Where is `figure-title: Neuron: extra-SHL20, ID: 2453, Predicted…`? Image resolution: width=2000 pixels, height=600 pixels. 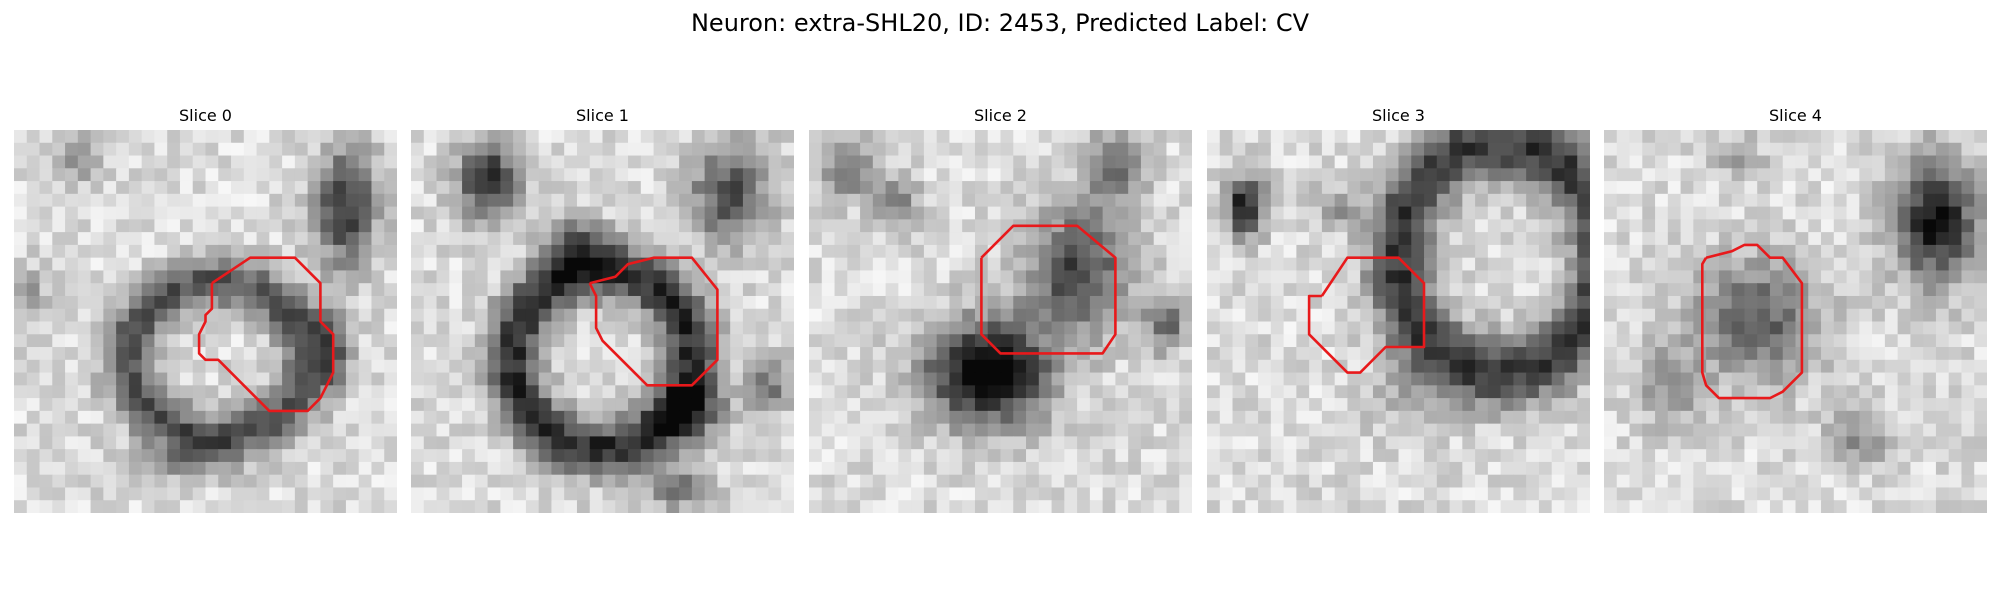
figure-title: Neuron: extra-SHL20, ID: 2453, Predicted… is located at coordinates (1000, 23).